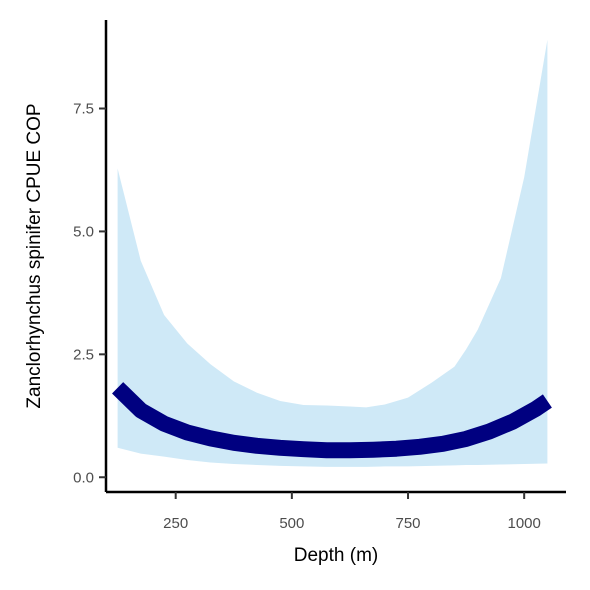  What do you see at coordinates (408, 523) in the screenshot?
I see `x-tick-label: 750` at bounding box center [408, 523].